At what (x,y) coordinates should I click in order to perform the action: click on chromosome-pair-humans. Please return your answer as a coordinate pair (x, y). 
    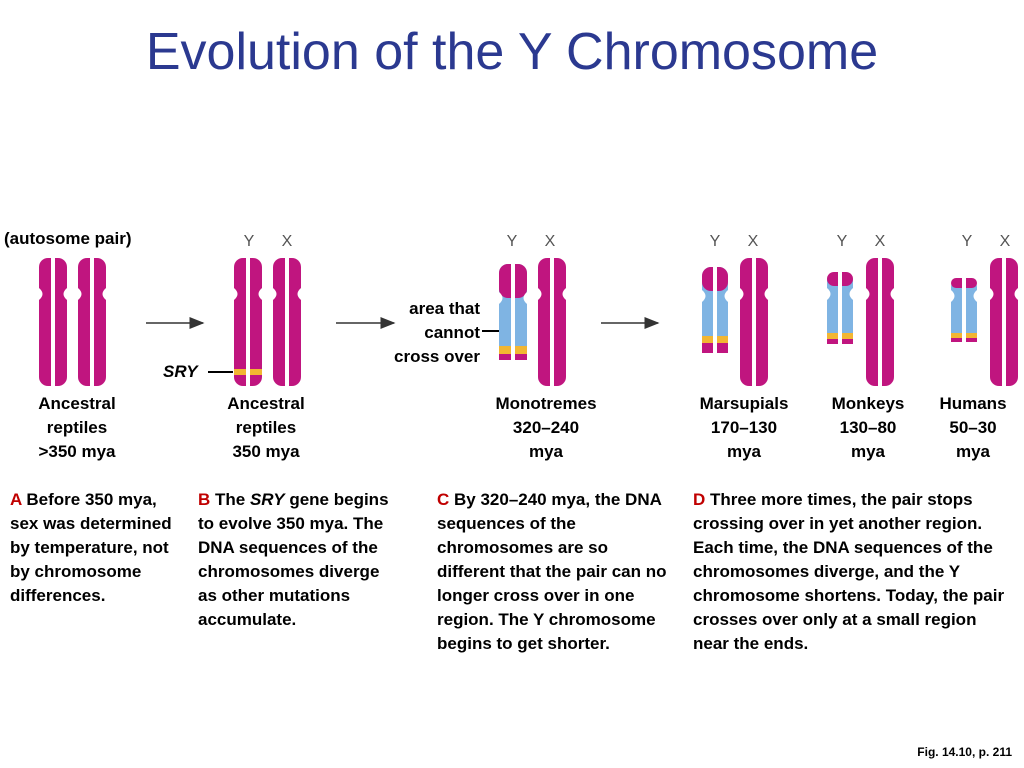
    Looking at the image, I should click on (984, 322).